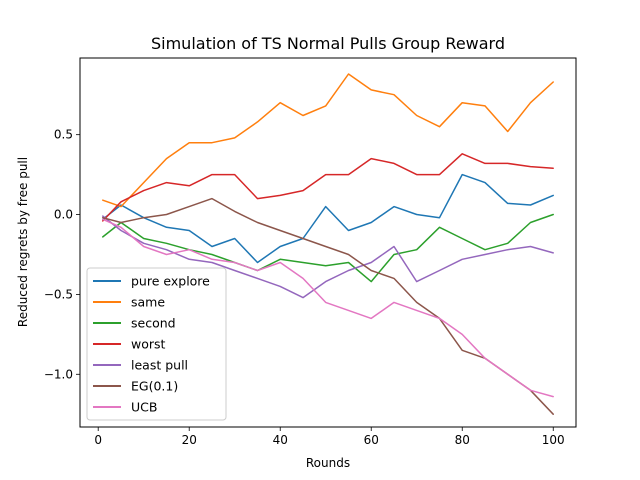 The image size is (640, 480). What do you see at coordinates (148, 302) in the screenshot?
I see `legend-label-same: same` at bounding box center [148, 302].